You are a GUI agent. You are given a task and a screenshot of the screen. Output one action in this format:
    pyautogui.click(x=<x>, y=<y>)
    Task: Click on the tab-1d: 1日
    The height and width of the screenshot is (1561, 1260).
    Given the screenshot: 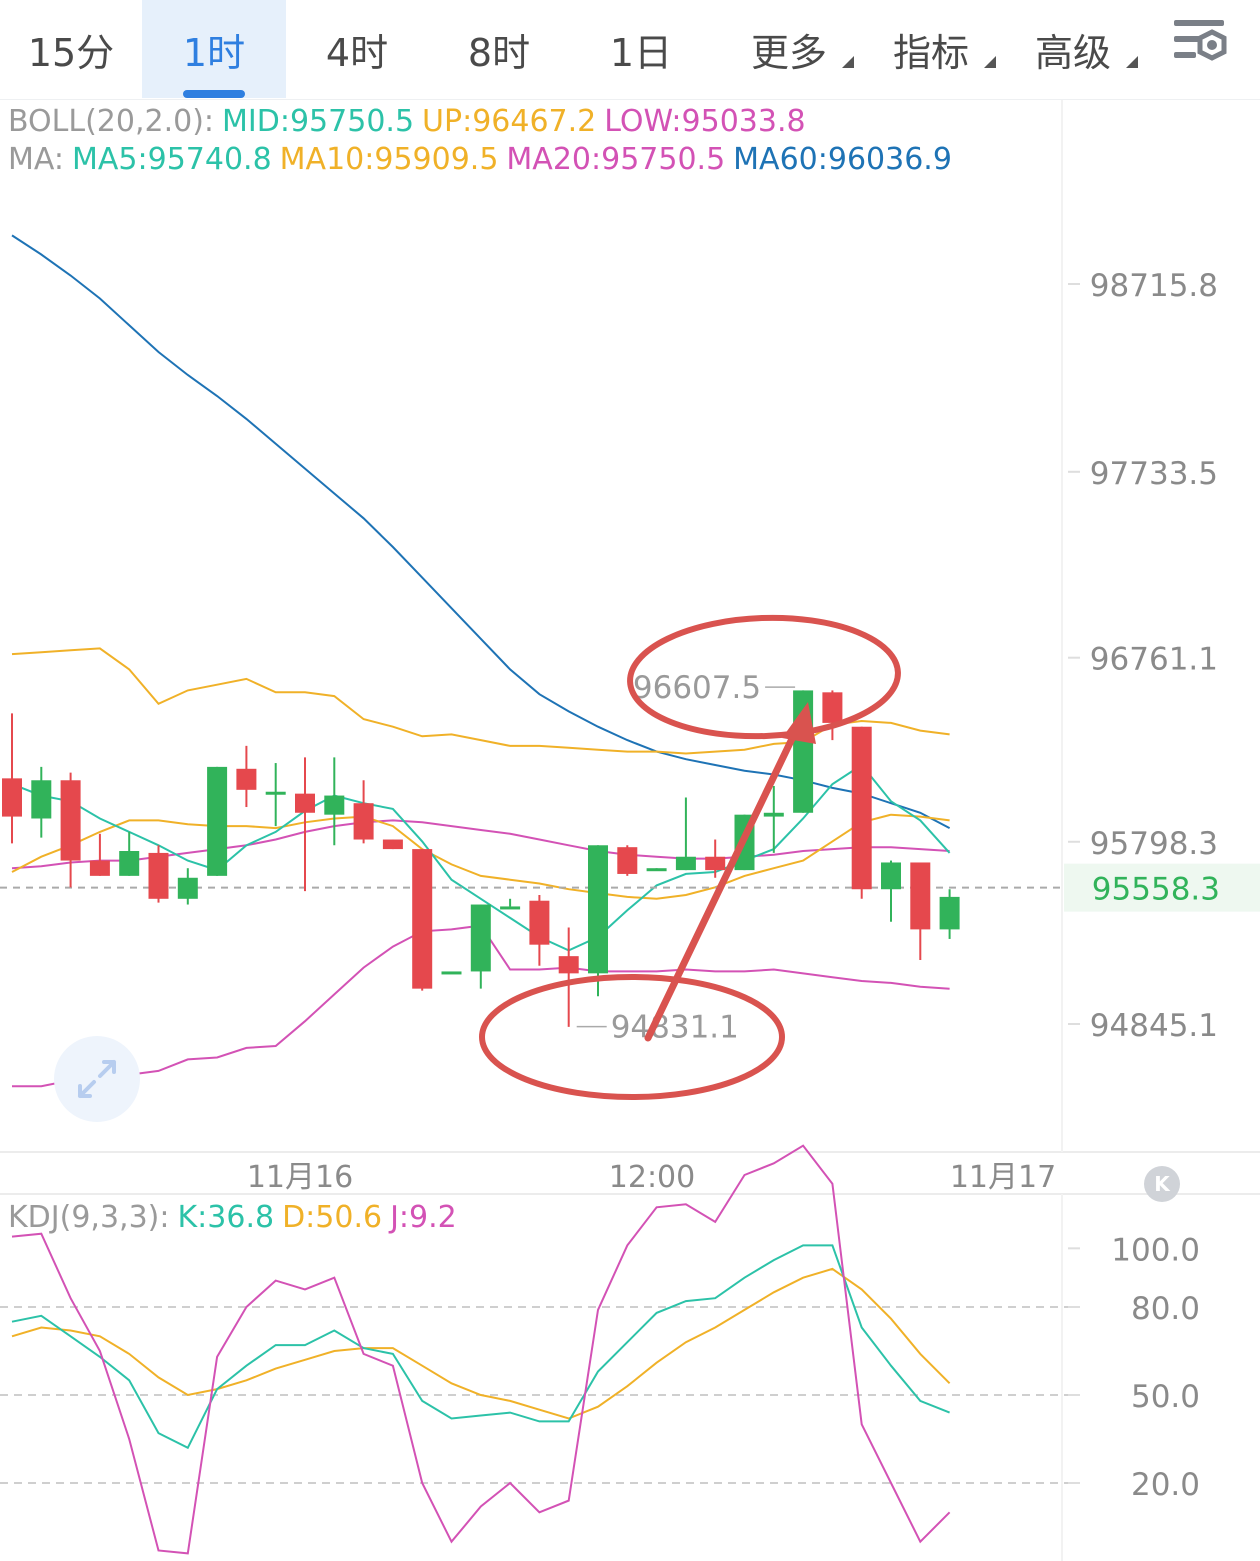 What is the action you would take?
    pyautogui.click(x=641, y=52)
    